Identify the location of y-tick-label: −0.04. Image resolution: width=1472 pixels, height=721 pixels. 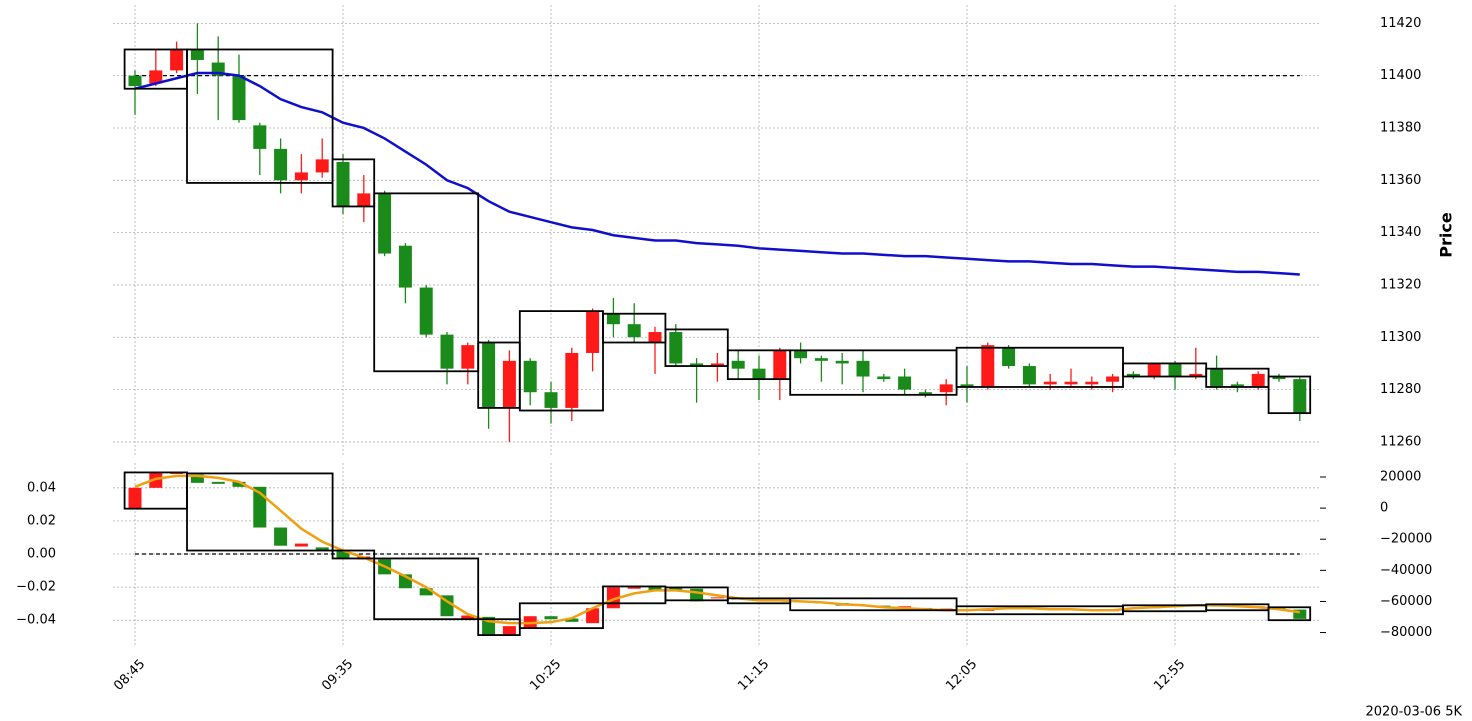
(36, 620).